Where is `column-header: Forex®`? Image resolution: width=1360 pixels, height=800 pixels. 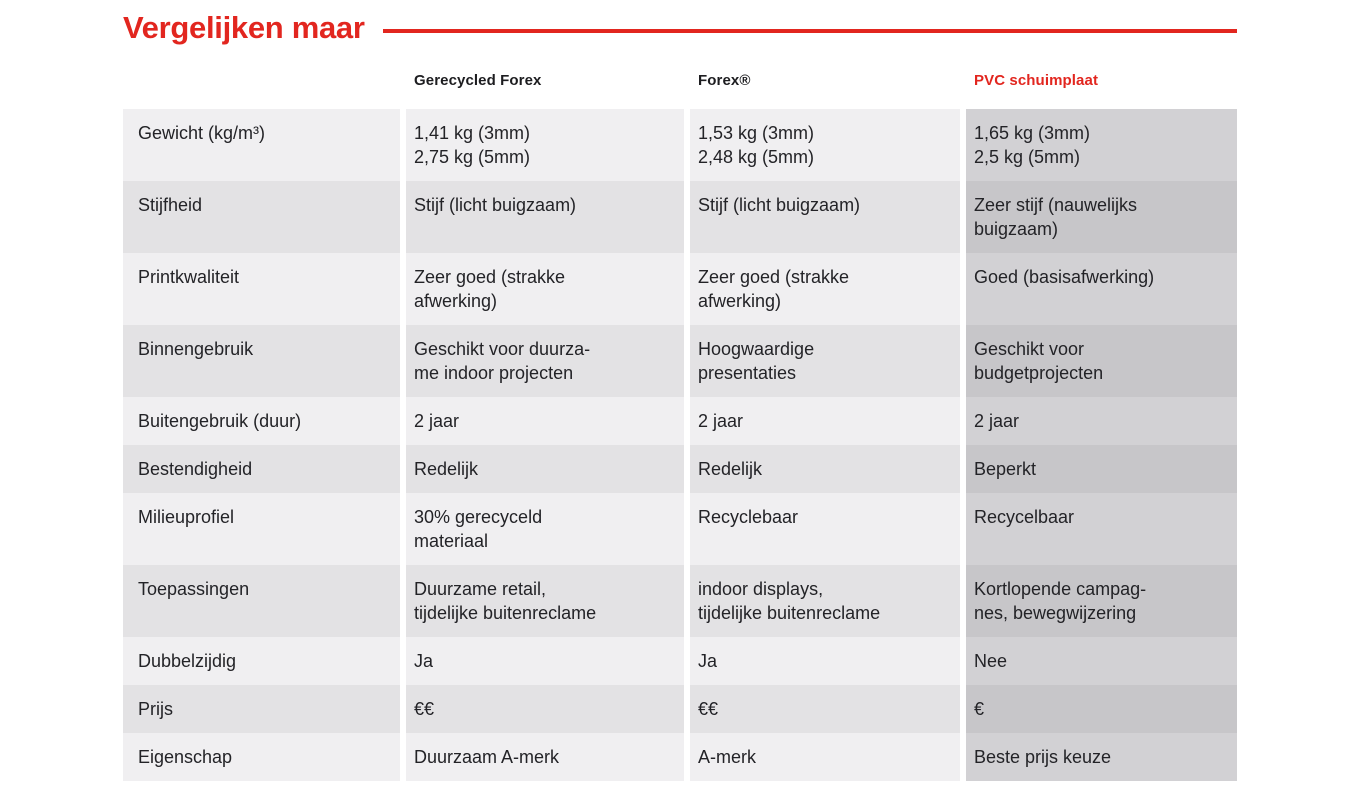
column-header: Forex® is located at coordinates (724, 80).